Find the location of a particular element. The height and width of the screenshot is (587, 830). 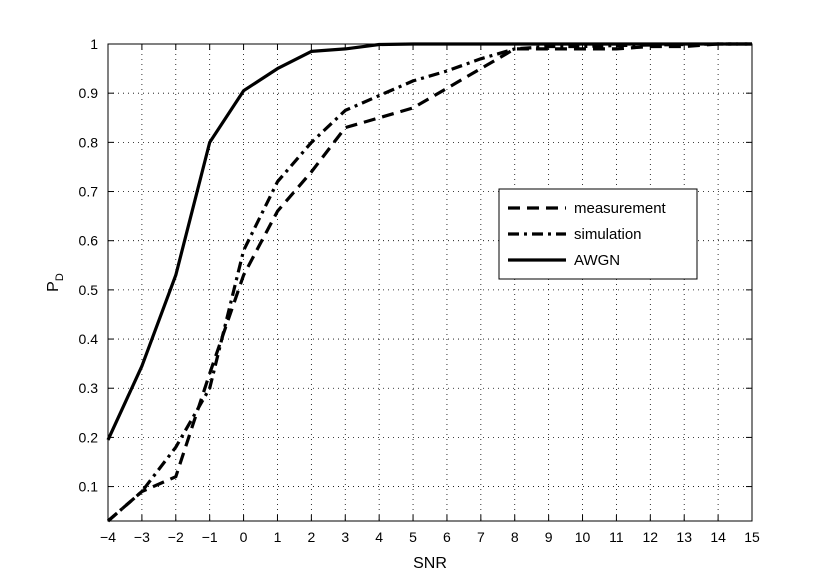

x-tick-label: 14 is located at coordinates (718, 537).